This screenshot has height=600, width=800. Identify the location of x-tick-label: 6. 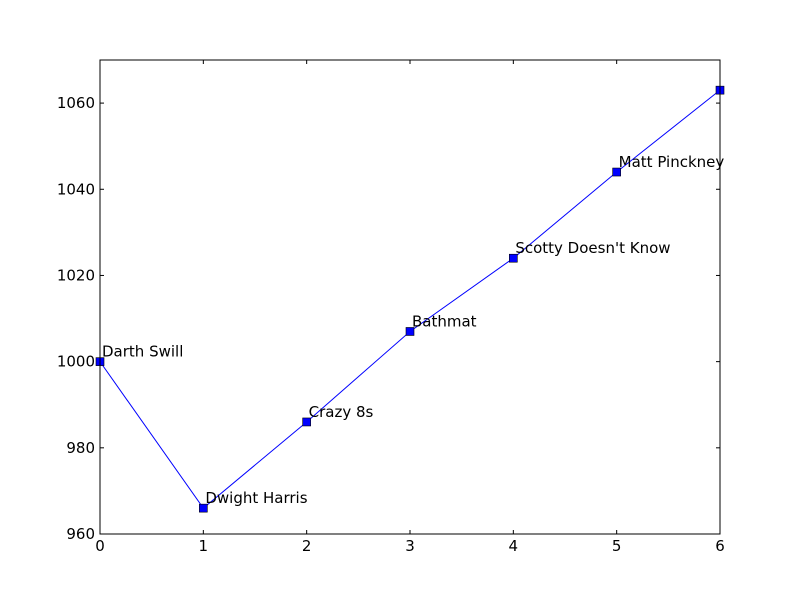
(720, 546).